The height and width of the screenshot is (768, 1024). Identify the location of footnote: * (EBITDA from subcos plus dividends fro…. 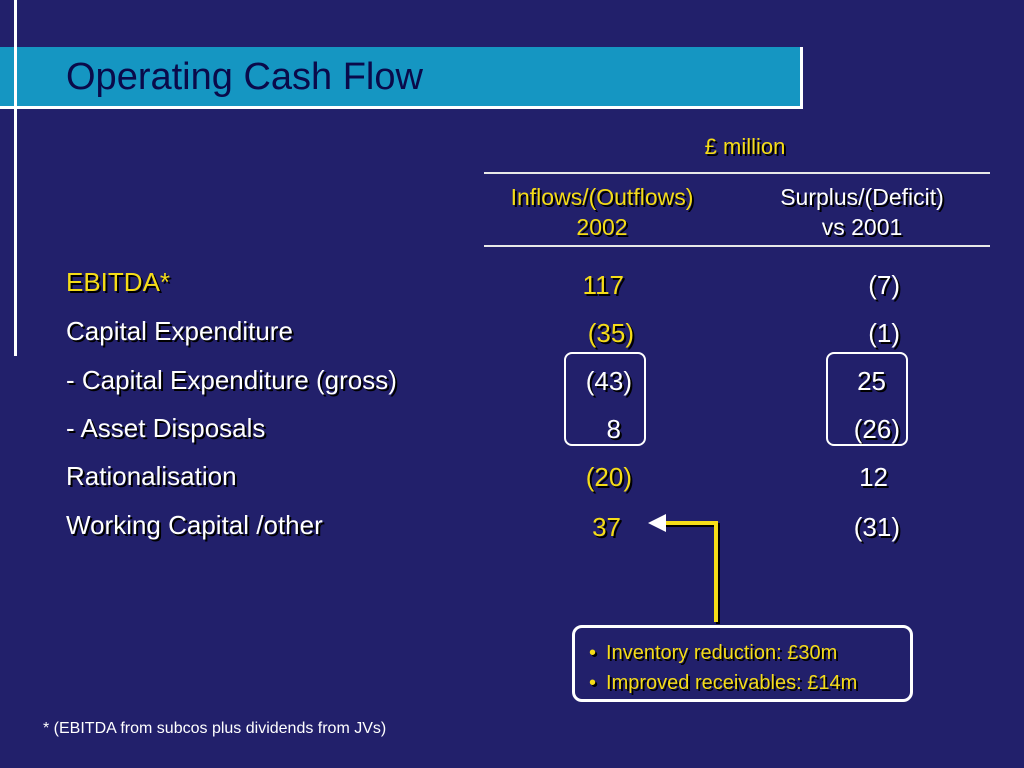
(215, 728).